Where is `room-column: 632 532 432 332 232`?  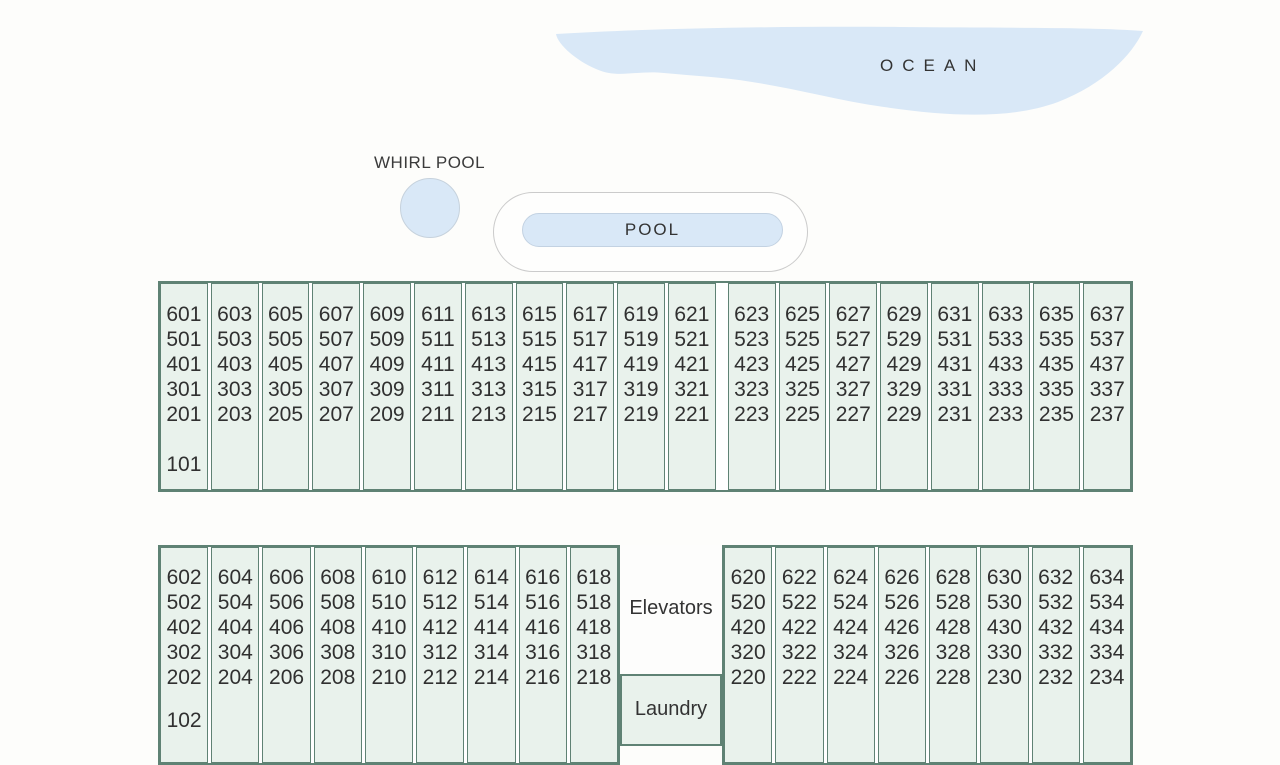 room-column: 632 532 432 332 232 is located at coordinates (1055, 655).